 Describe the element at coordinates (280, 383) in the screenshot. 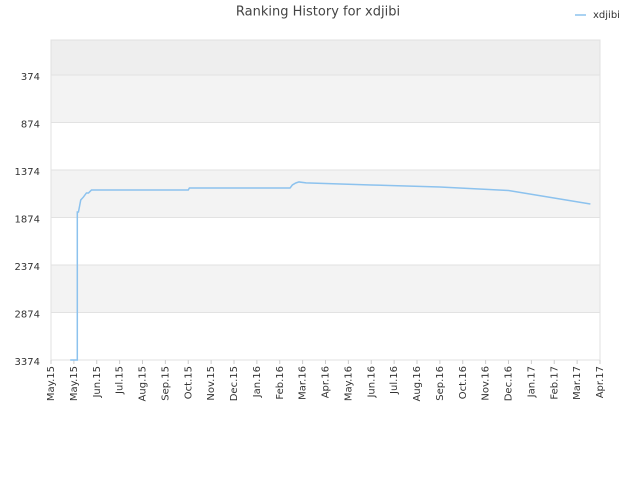

I see `x-tick-label: Feb.16` at that location.